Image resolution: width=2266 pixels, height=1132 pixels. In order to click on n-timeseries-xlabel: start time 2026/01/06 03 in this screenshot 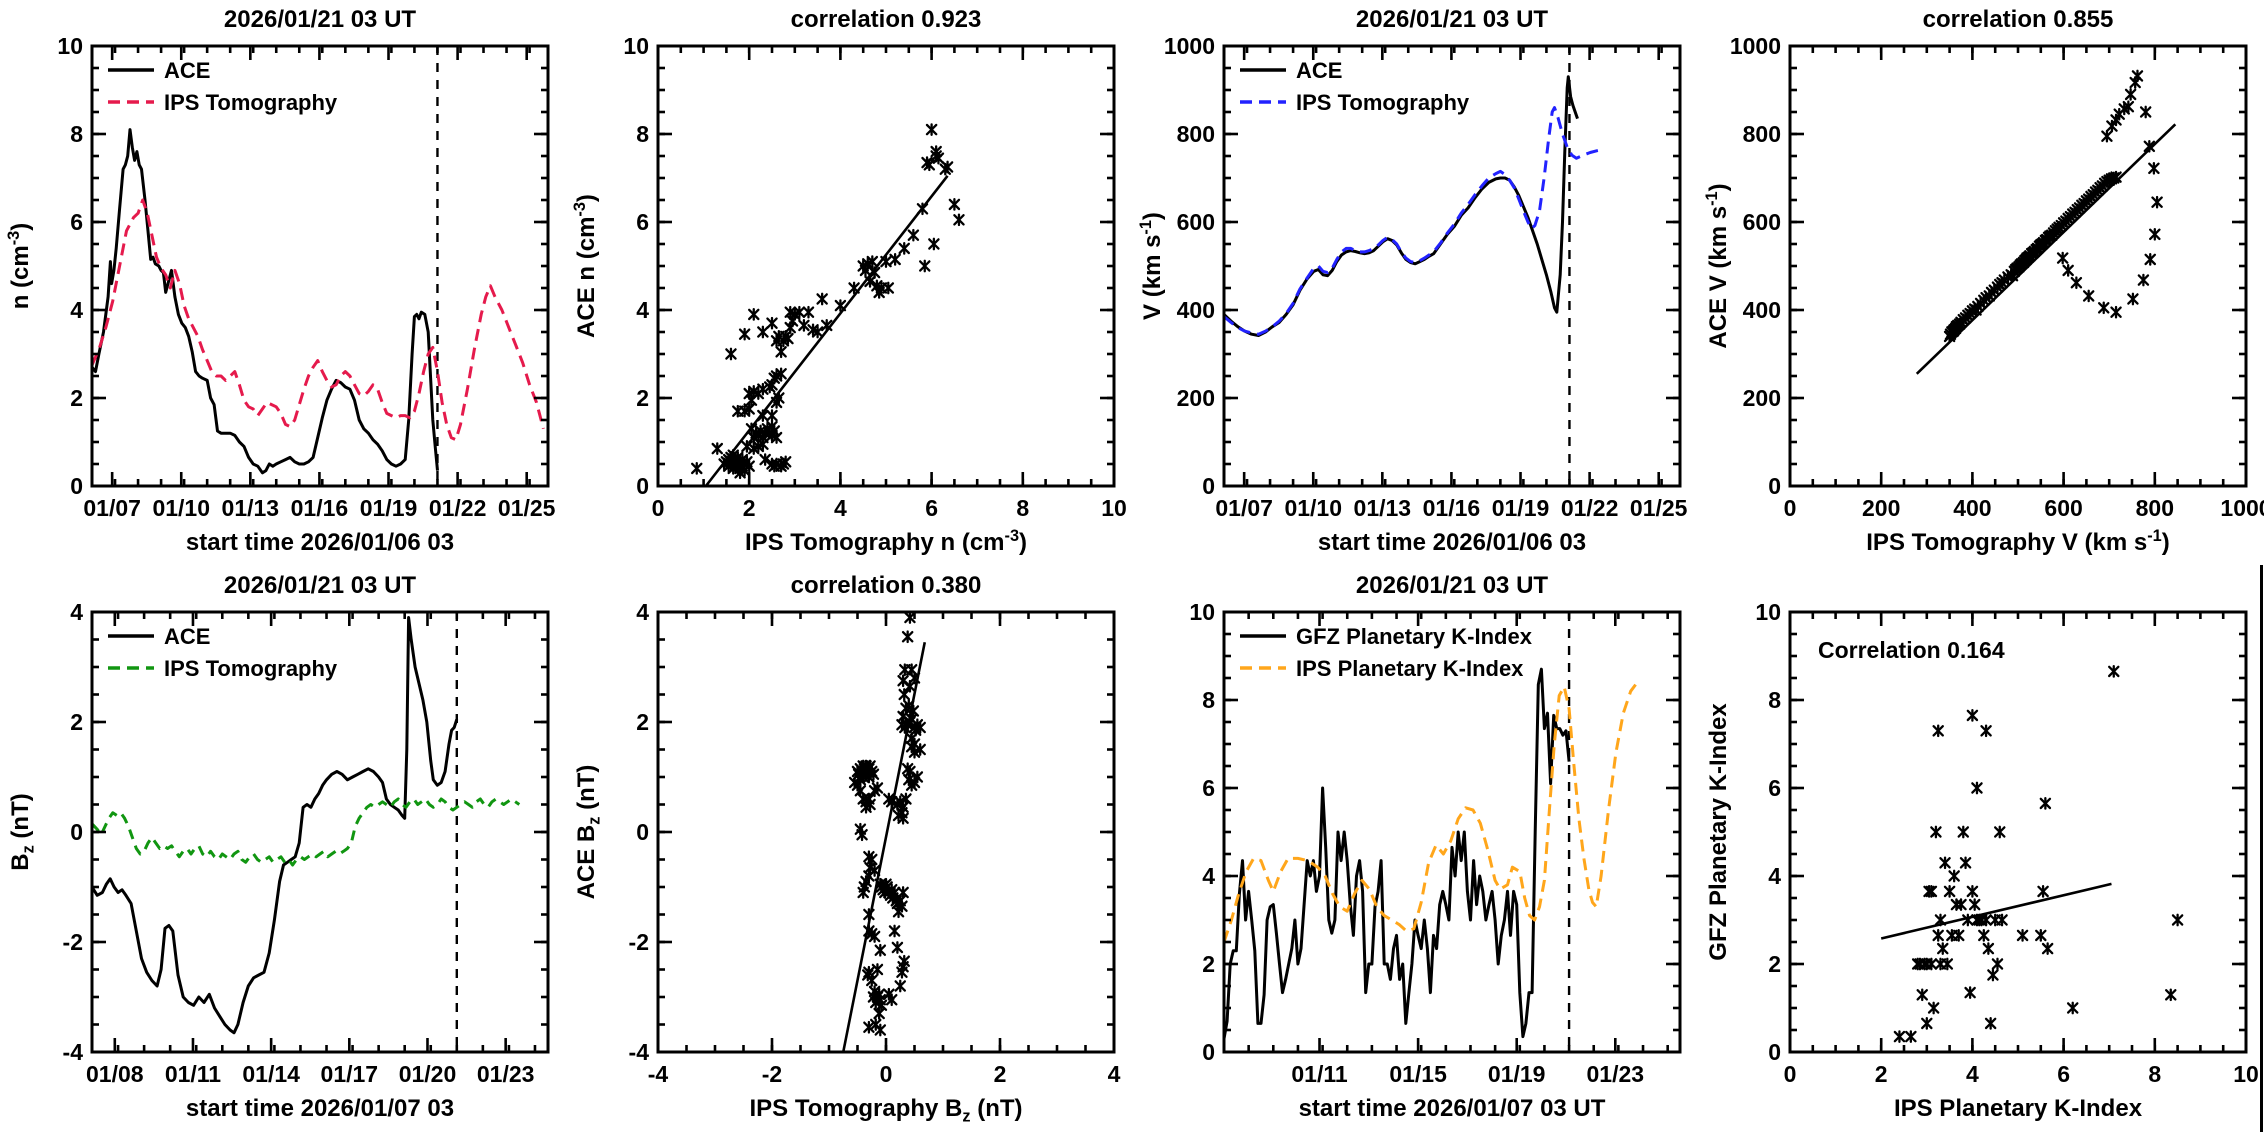, I will do `click(320, 542)`.